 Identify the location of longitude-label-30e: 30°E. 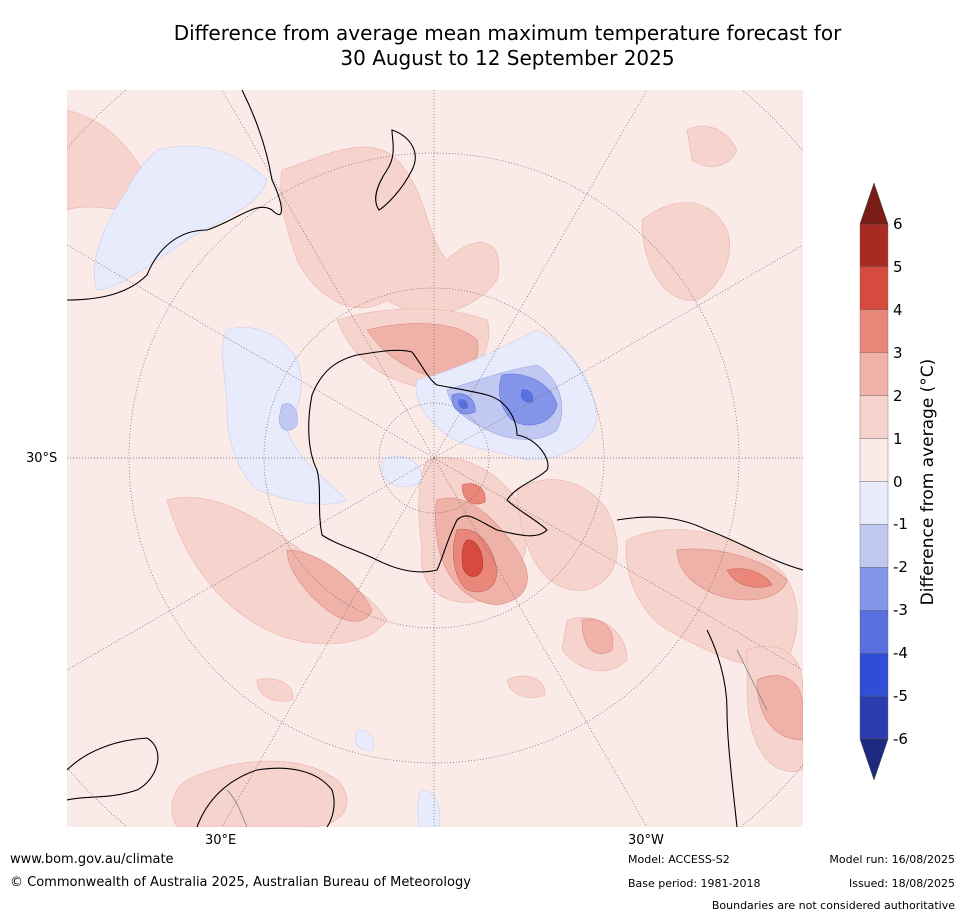
(221, 840).